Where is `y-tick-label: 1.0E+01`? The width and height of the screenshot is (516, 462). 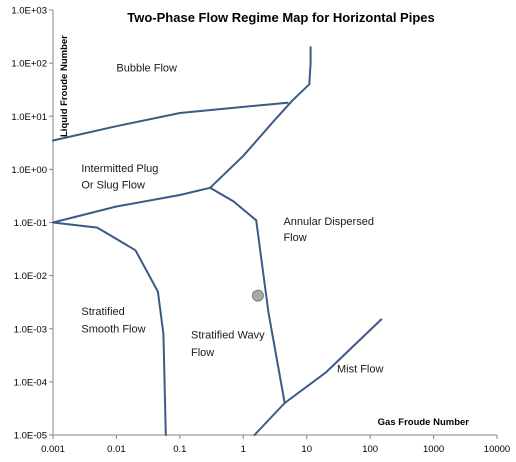 y-tick-label: 1.0E+01 is located at coordinates (29, 117).